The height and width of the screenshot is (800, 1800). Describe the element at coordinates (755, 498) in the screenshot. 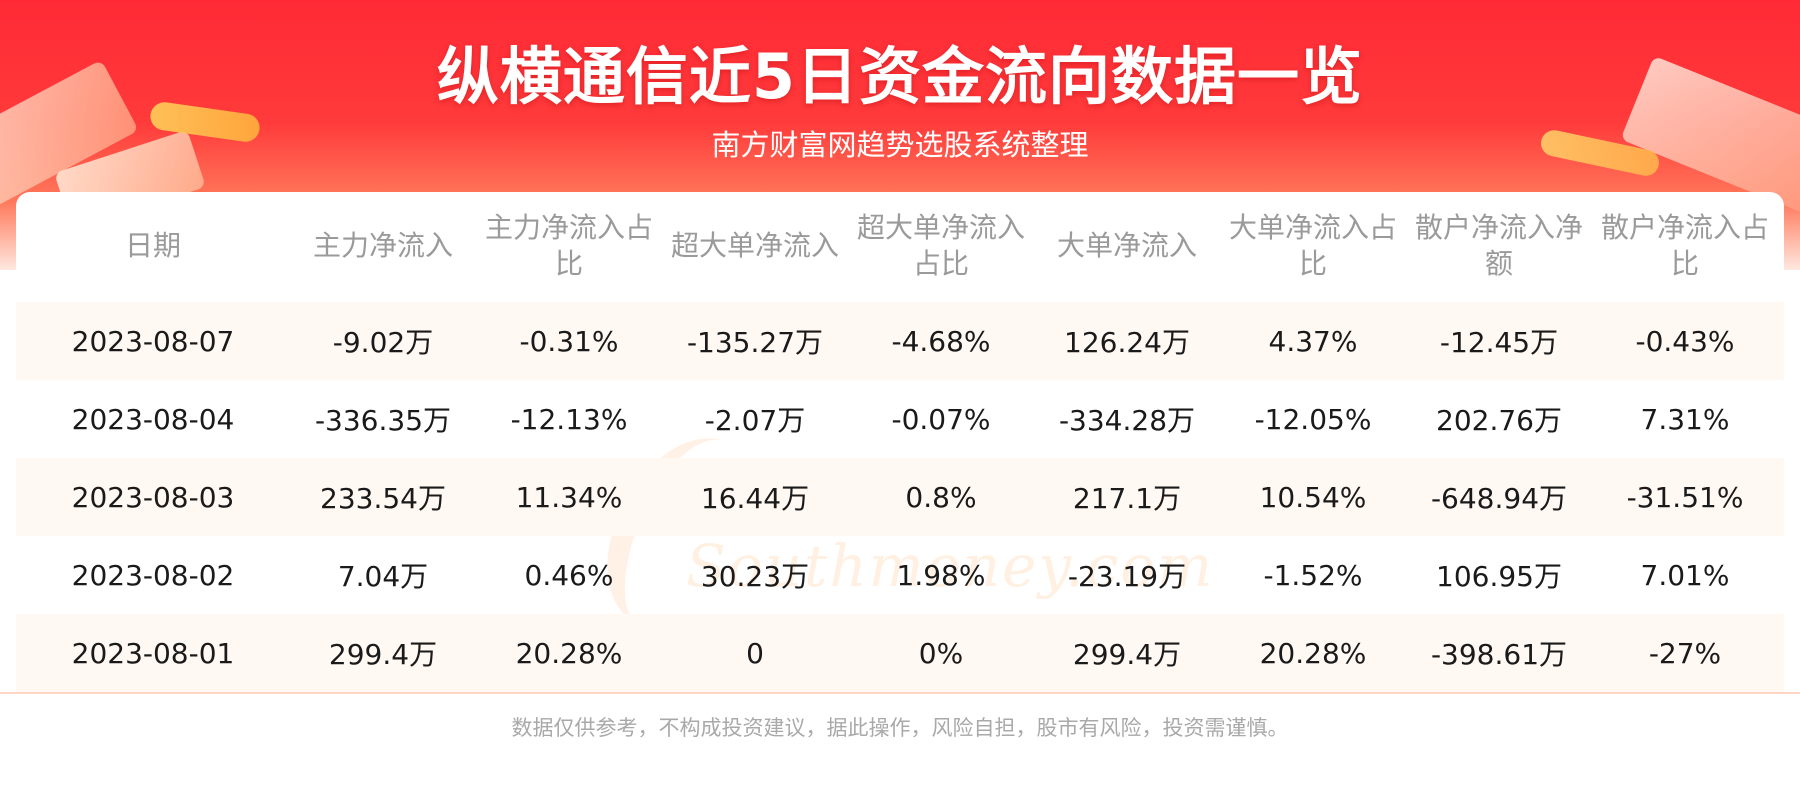

I see `cell-xl-inflow: 16.44万` at that location.